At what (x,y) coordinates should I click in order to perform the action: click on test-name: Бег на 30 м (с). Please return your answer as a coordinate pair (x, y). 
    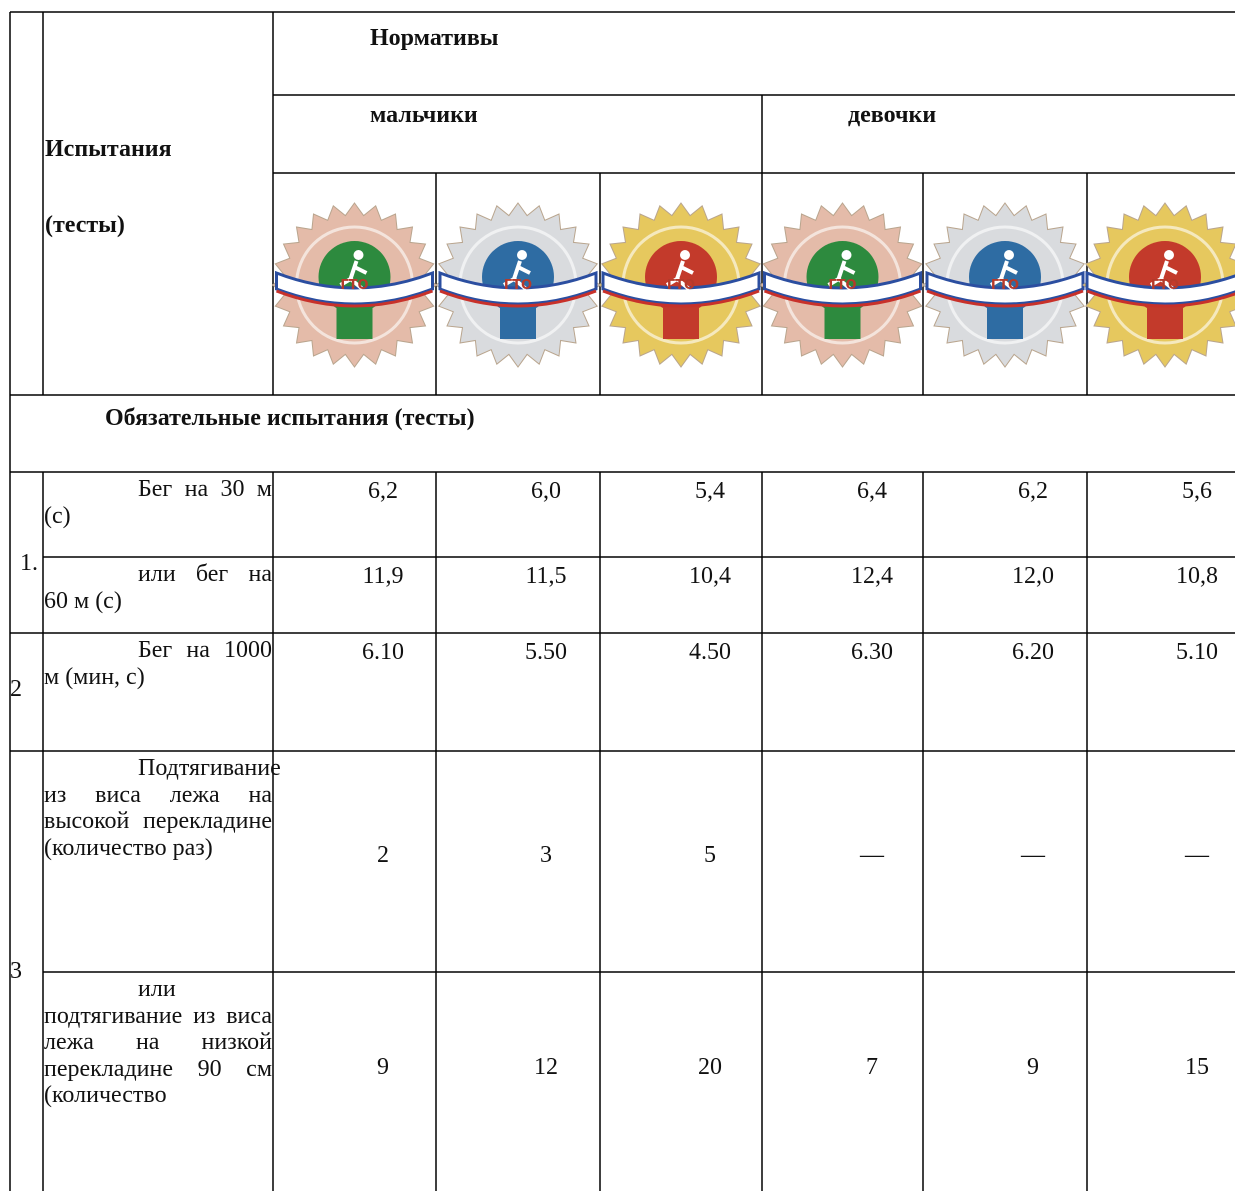
    Looking at the image, I should click on (158, 502).